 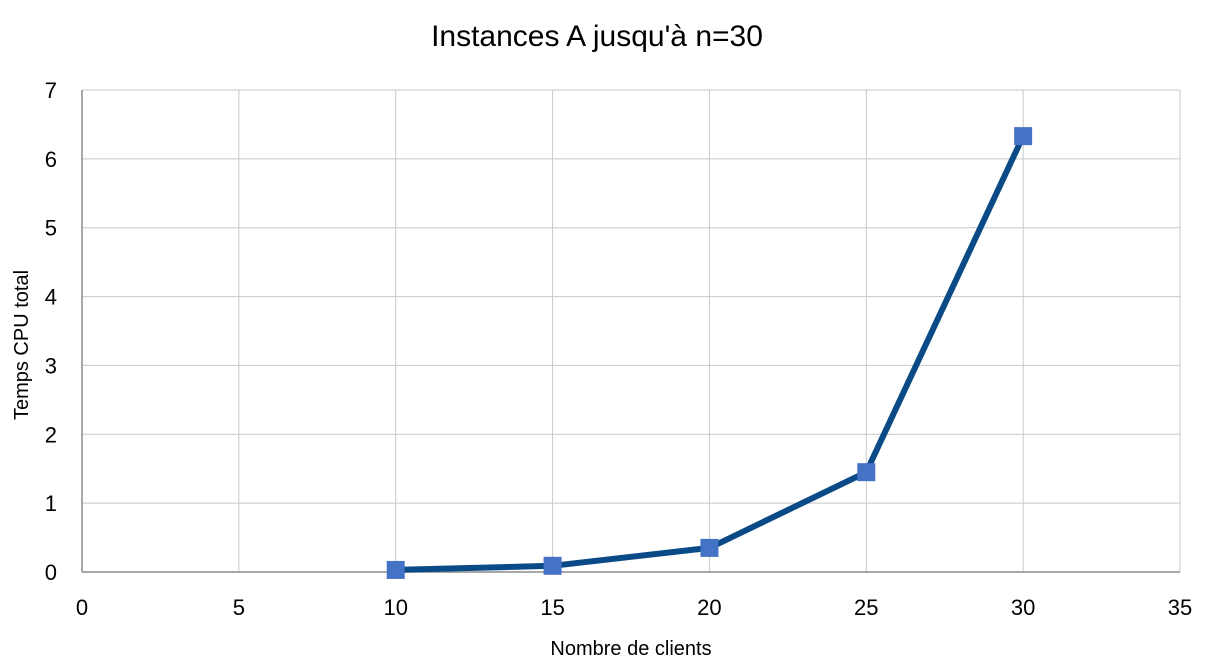 I want to click on x-tick-label: 25, so click(x=866, y=607).